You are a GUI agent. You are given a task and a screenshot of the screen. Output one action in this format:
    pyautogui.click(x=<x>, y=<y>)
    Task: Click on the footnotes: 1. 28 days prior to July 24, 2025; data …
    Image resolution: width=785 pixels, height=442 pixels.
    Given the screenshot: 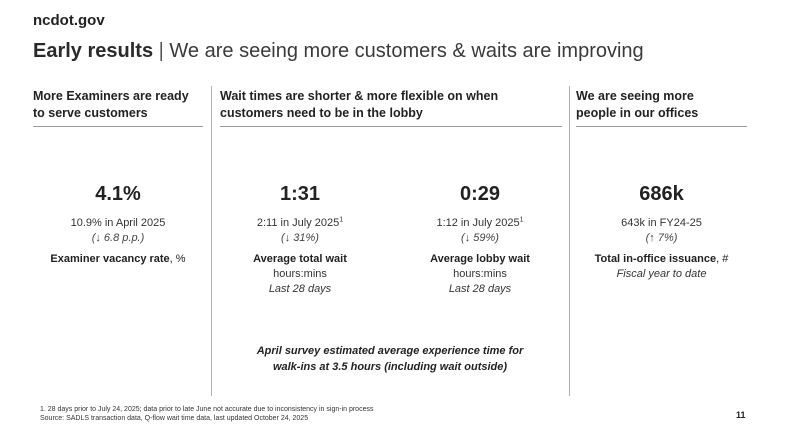 What is the action you would take?
    pyautogui.click(x=206, y=414)
    